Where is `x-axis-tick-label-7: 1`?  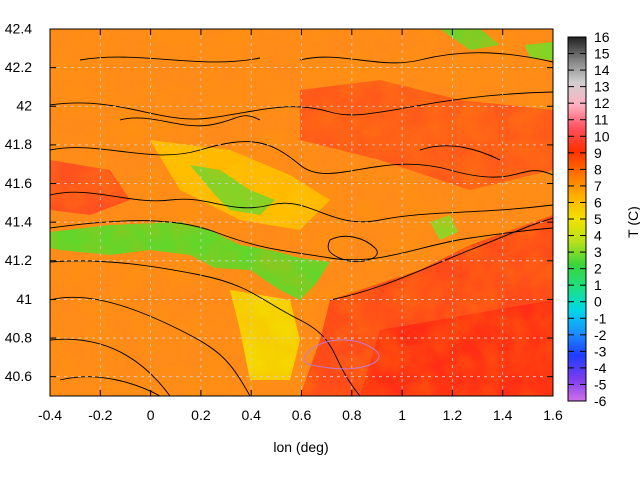
x-axis-tick-label-7: 1 is located at coordinates (402, 415).